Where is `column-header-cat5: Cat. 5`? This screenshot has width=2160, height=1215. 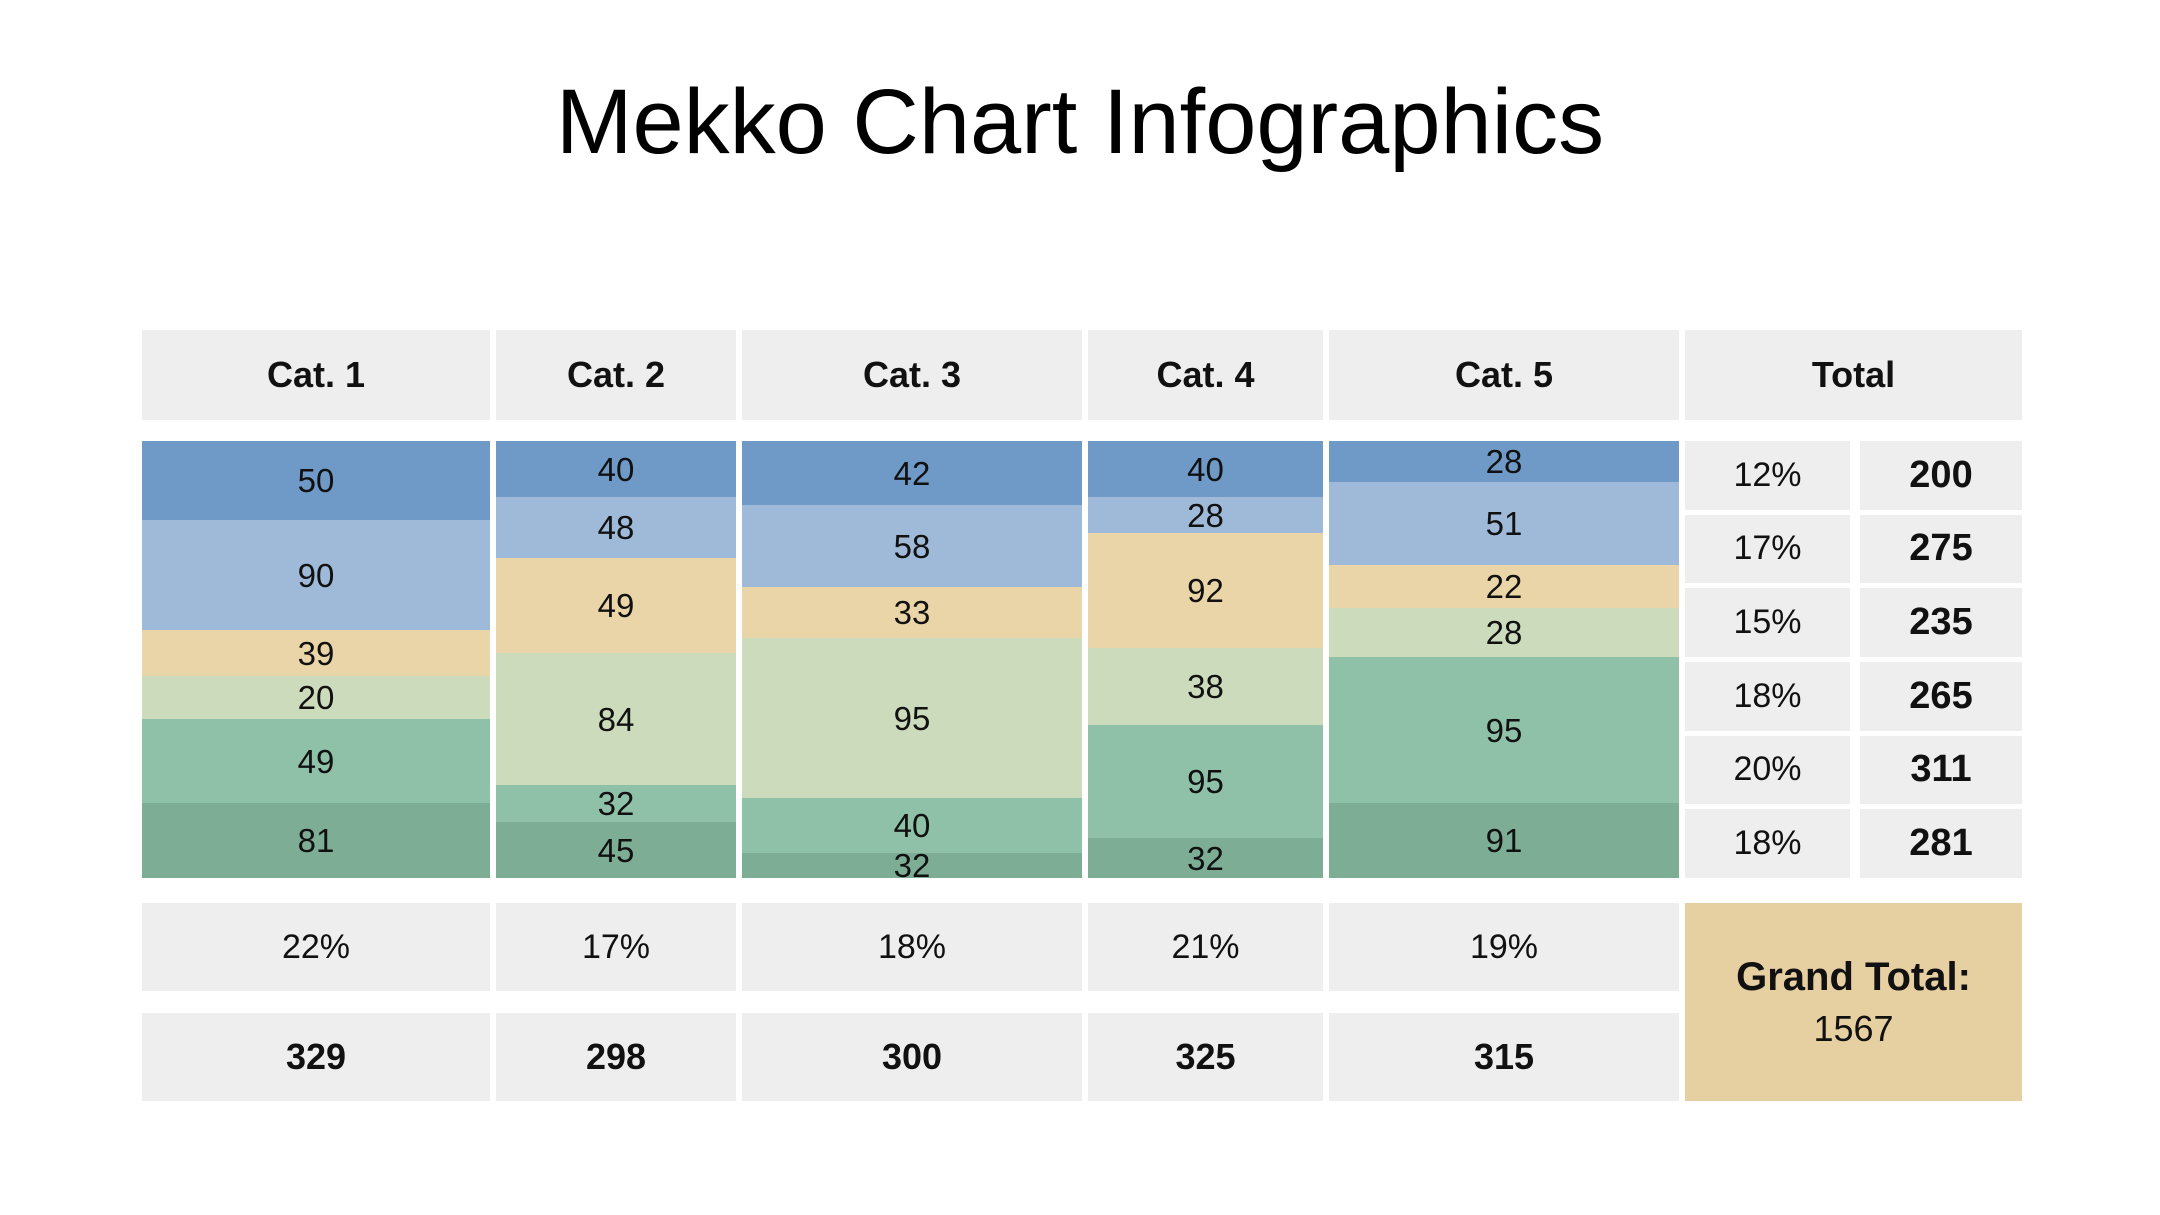 column-header-cat5: Cat. 5 is located at coordinates (1504, 375).